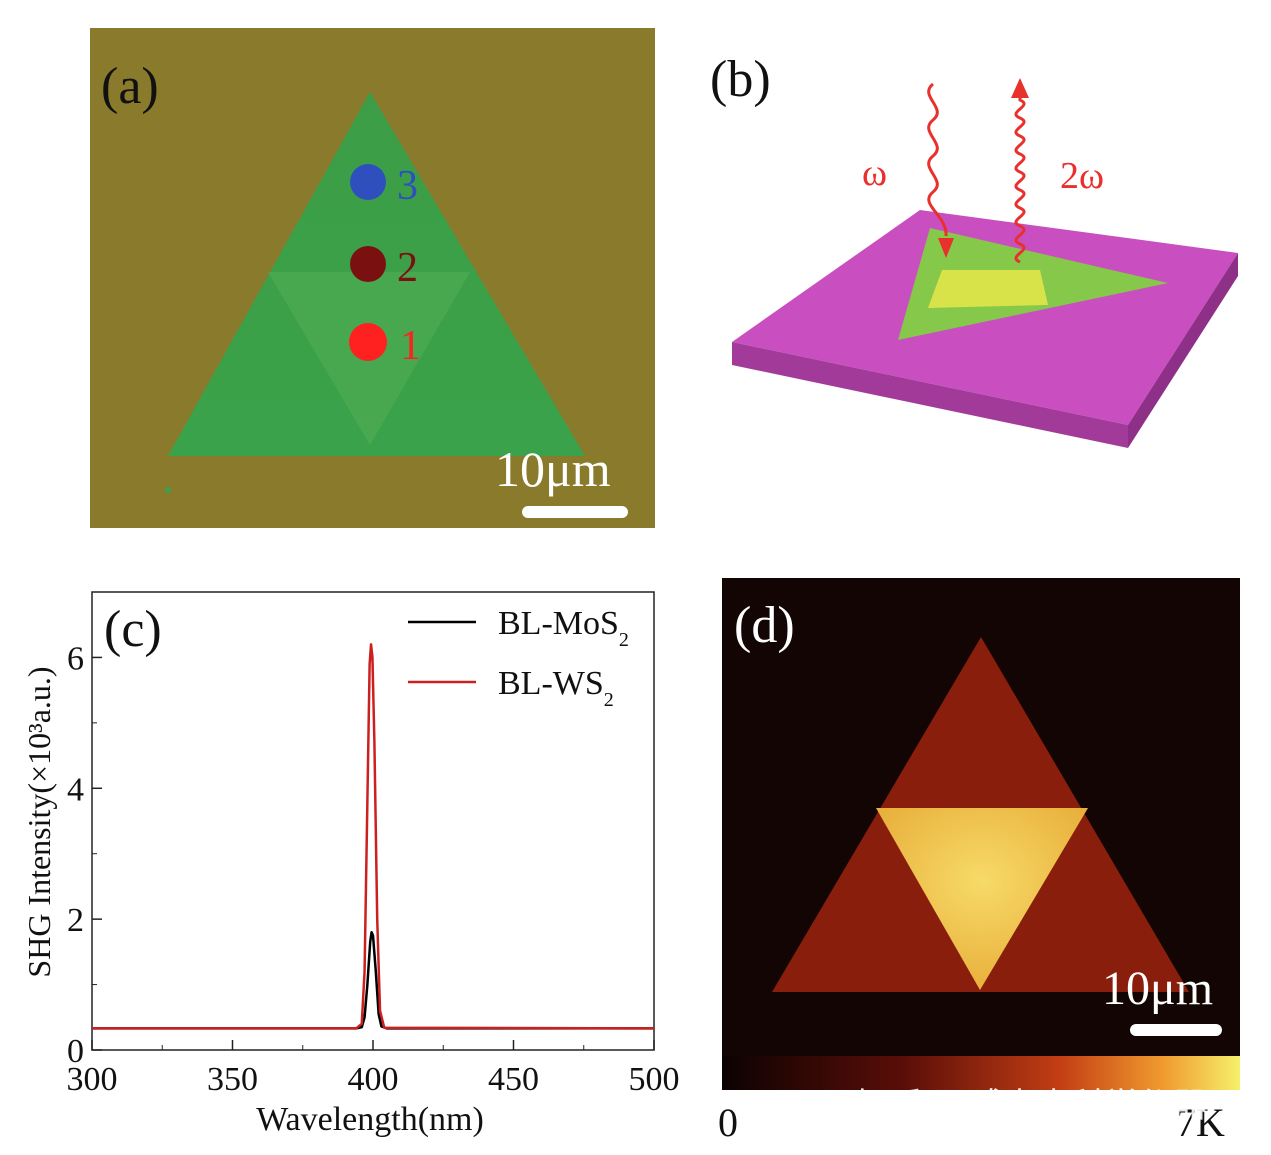 The height and width of the screenshot is (1155, 1271). I want to click on x-tick-label-450: 450, so click(513, 1079).